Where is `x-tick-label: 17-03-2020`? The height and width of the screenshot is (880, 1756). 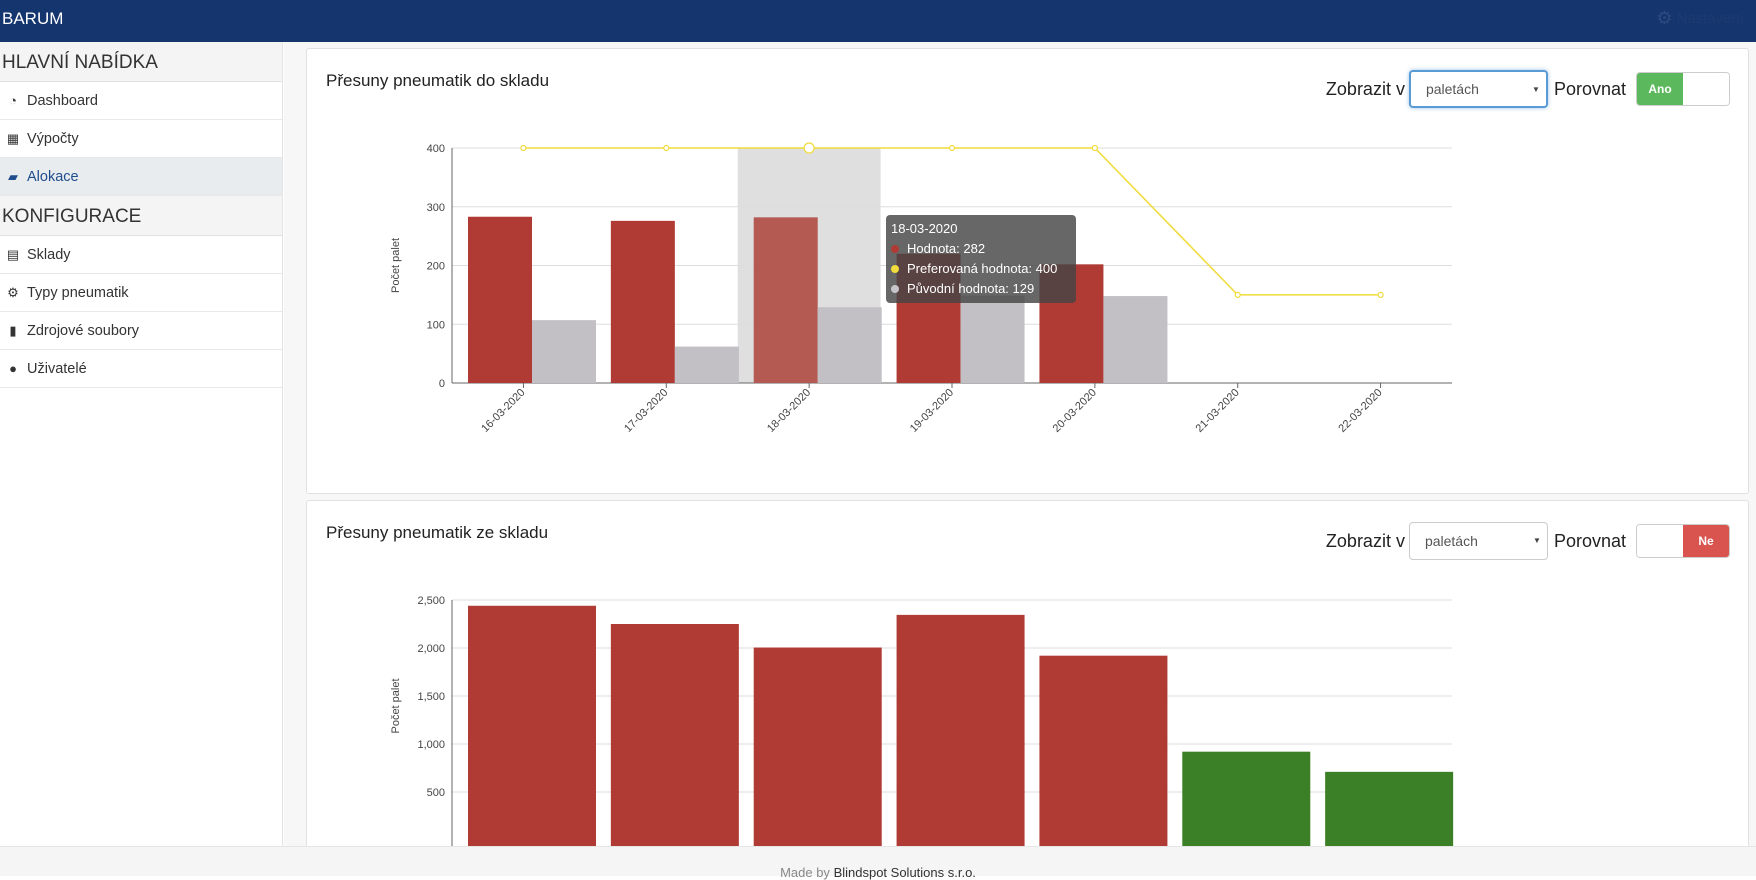 x-tick-label: 17-03-2020 is located at coordinates (646, 411).